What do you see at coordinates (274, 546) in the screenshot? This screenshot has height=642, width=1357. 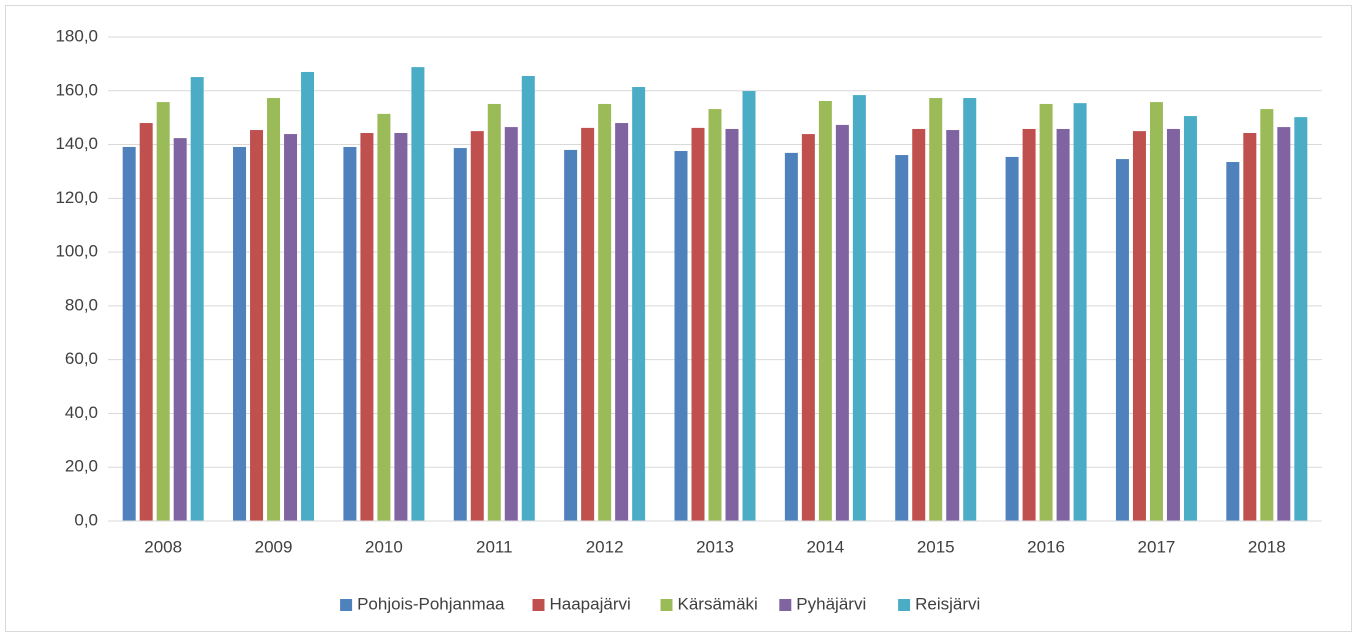 I see `x-tick-label: 2009` at bounding box center [274, 546].